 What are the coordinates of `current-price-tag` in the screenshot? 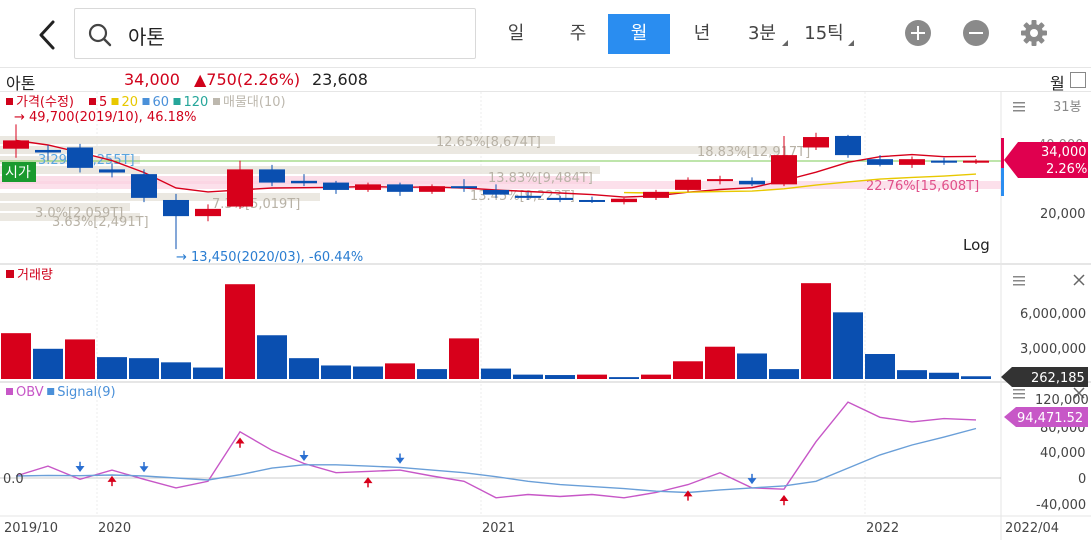 It's located at (1046, 160).